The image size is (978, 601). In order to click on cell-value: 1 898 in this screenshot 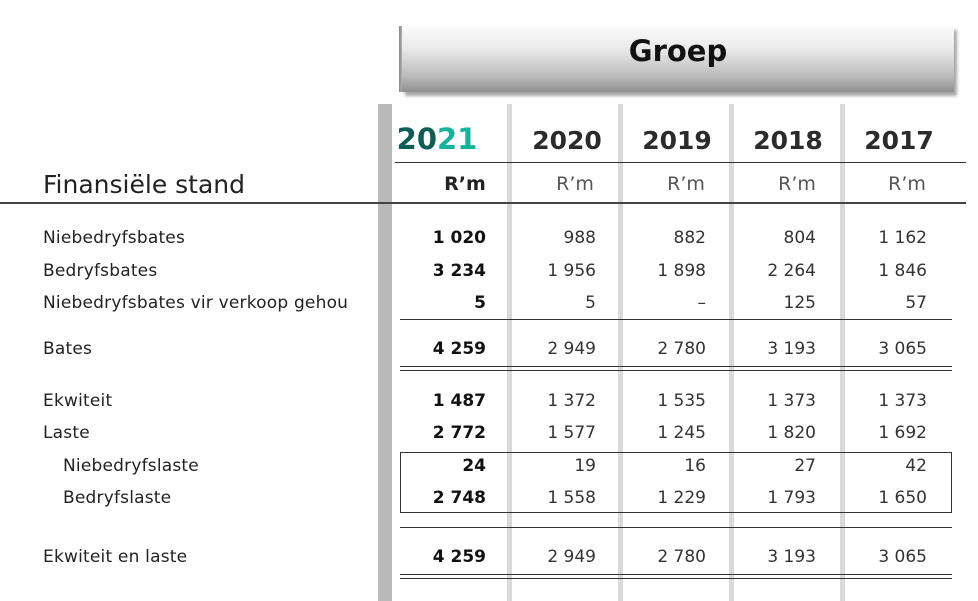, I will do `click(681, 271)`.